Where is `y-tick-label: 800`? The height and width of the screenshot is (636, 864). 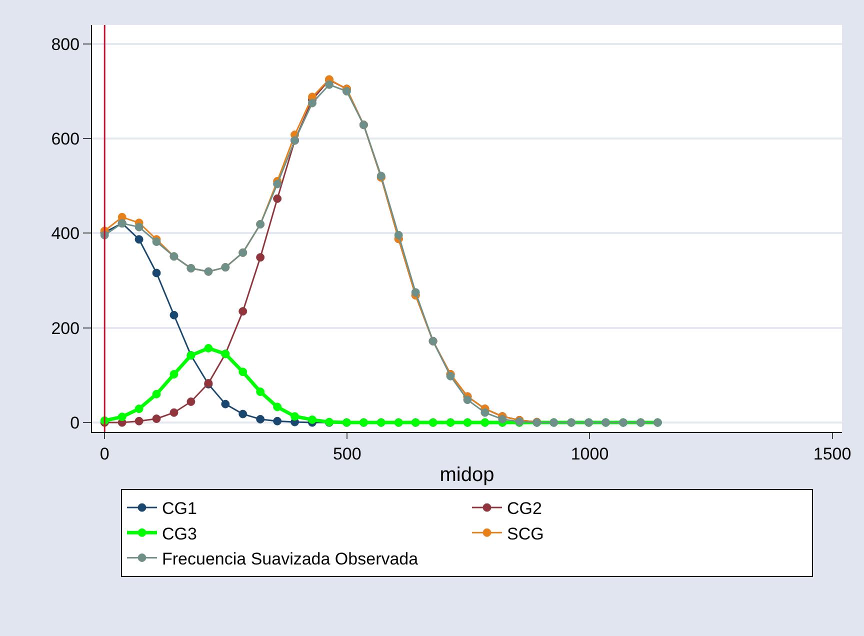
y-tick-label: 800 is located at coordinates (65, 44).